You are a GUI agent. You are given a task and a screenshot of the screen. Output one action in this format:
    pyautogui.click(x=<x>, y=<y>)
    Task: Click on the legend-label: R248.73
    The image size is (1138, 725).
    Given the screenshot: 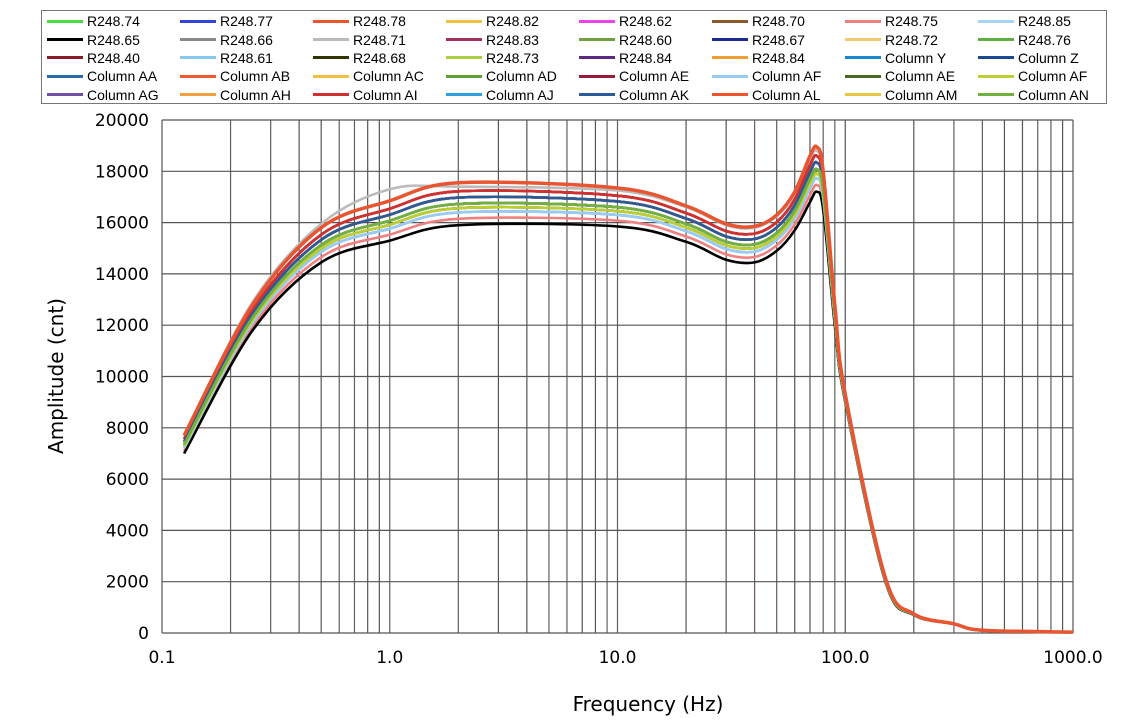 What is the action you would take?
    pyautogui.click(x=512, y=57)
    